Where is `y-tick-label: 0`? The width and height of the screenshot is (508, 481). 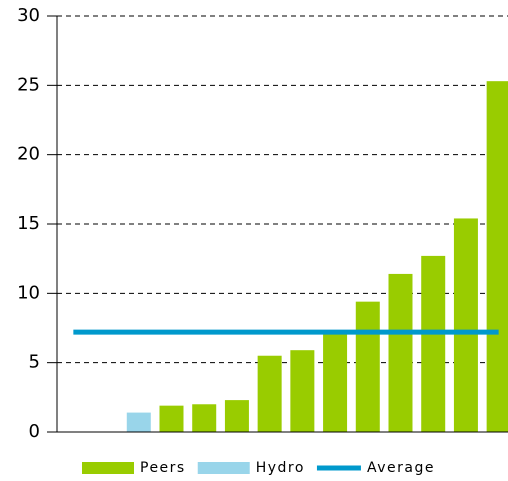 y-tick-label: 0 is located at coordinates (34, 431).